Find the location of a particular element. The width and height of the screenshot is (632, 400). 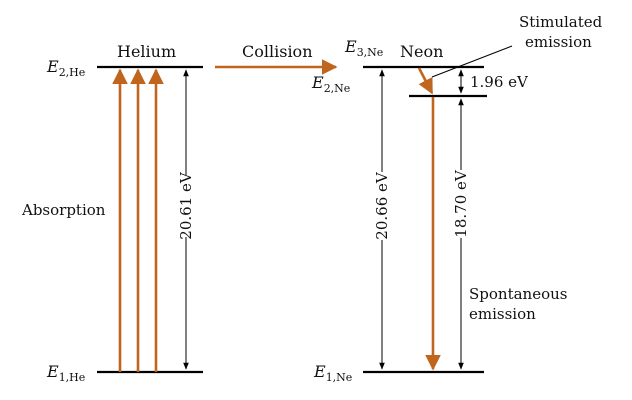

helium-gap-label-bg is located at coordinates (186, 206).